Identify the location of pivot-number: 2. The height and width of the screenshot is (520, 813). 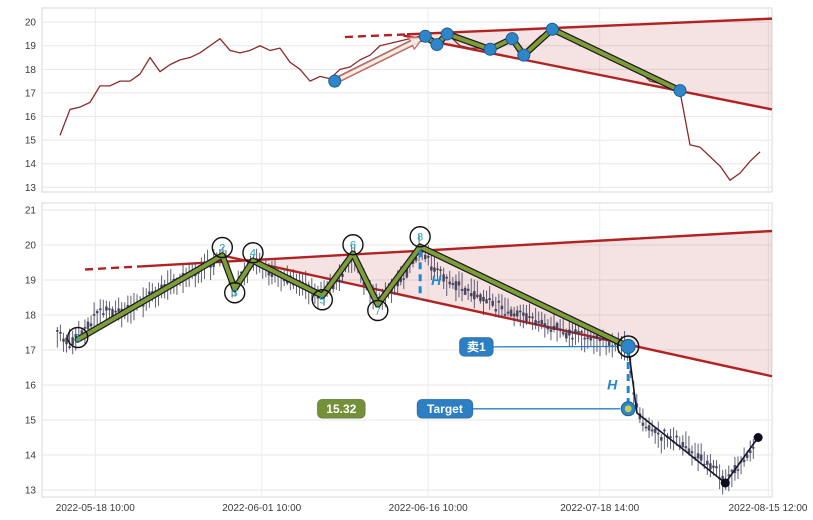
(222, 248).